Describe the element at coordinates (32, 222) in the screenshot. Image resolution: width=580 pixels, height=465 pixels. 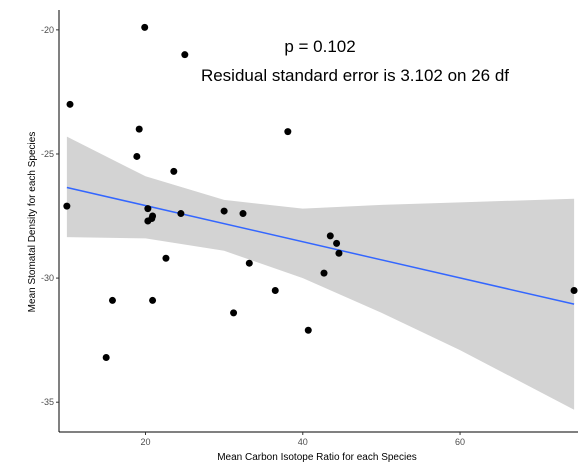
I see `y-axis-title: Mean Stomatal Density for each Species` at that location.